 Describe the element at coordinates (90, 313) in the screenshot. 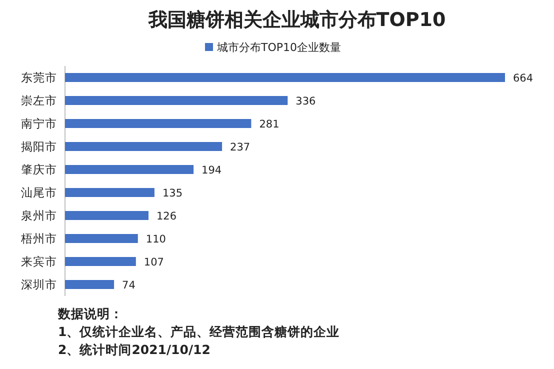

I see `text: 数据说明：` at that location.